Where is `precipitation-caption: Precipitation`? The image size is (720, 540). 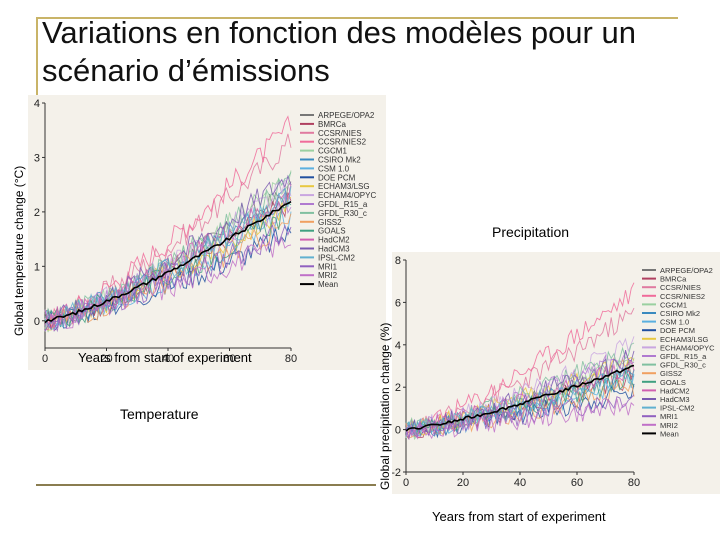 precipitation-caption: Precipitation is located at coordinates (531, 232).